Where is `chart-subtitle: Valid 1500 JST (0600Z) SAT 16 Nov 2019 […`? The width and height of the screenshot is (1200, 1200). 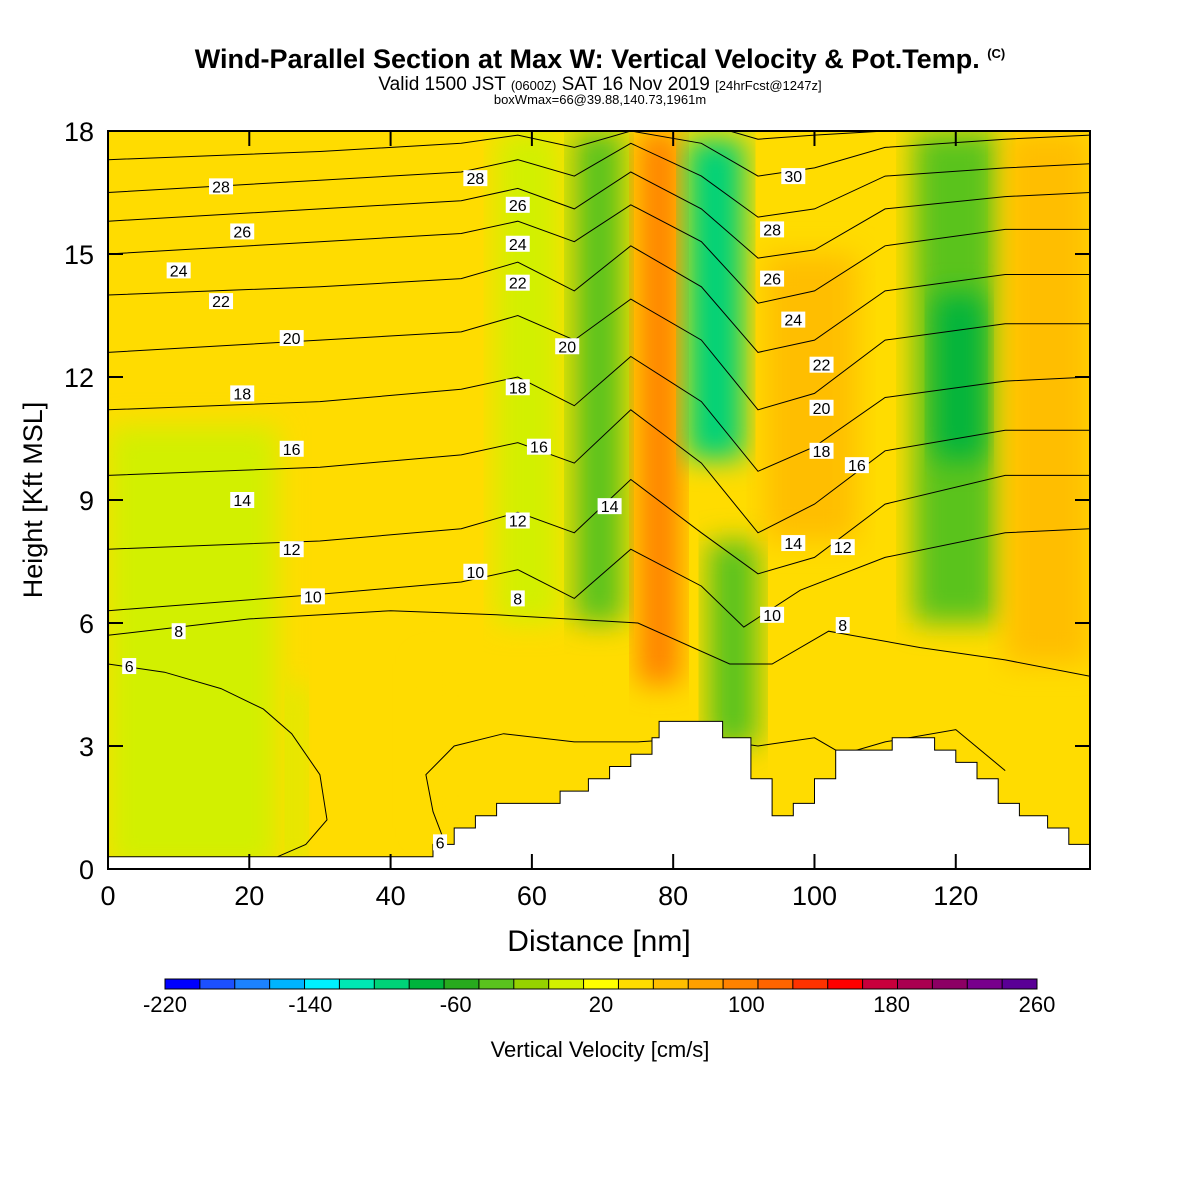
chart-subtitle: Valid 1500 JST (0600Z) SAT 16 Nov 2019 [… is located at coordinates (600, 84).